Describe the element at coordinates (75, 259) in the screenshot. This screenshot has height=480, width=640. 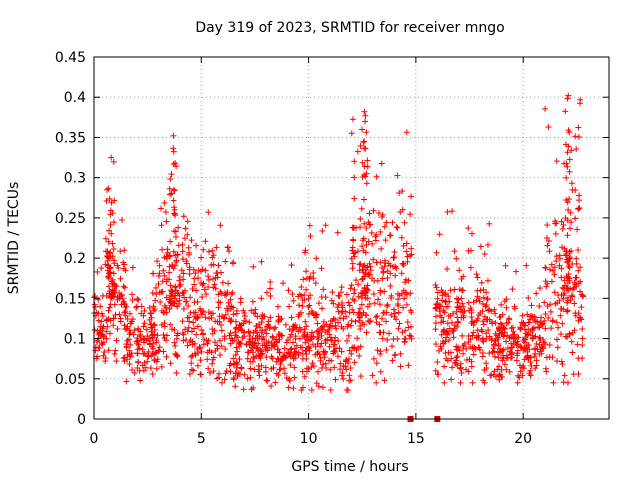
I see `y-tick-label: 0.2` at that location.